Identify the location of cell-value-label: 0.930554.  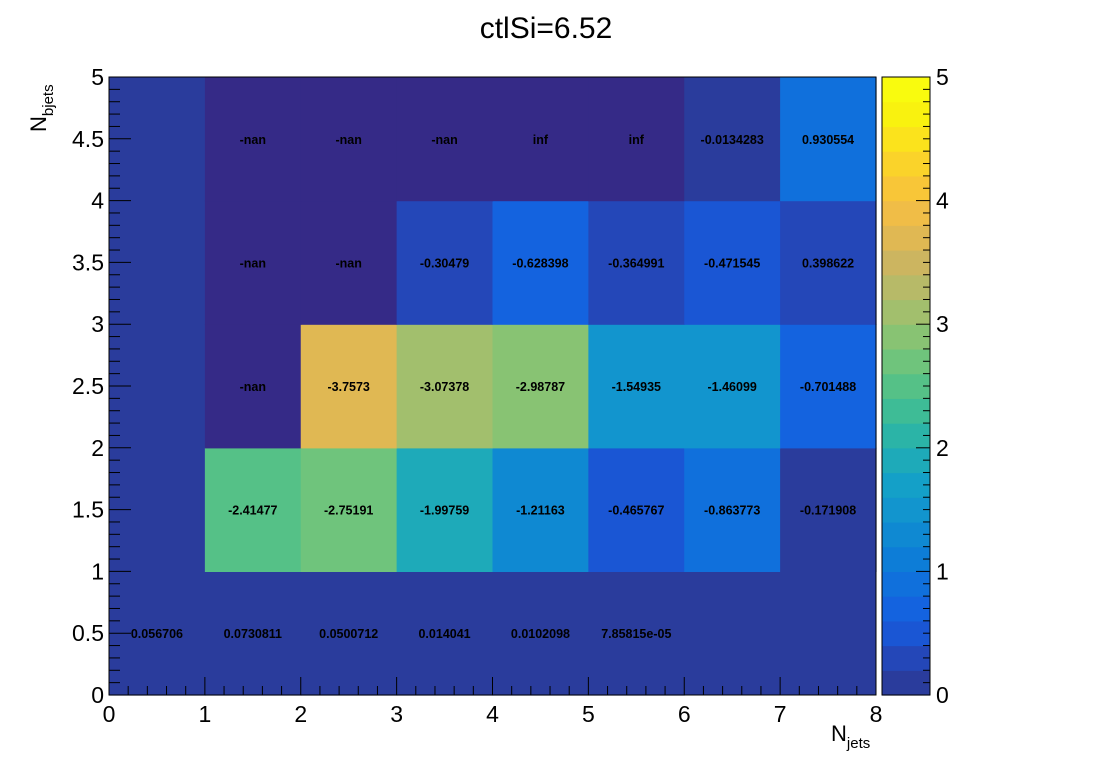
(828, 140).